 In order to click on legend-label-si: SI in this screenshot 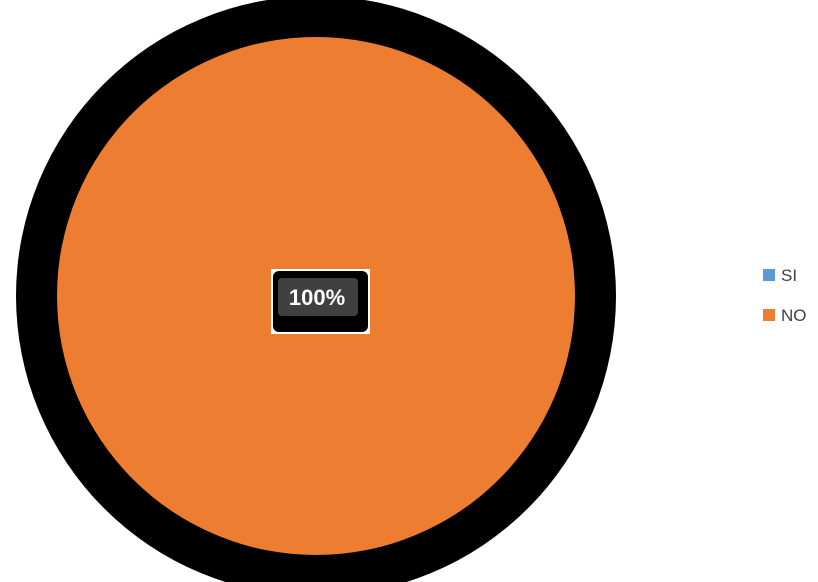, I will do `click(789, 275)`.